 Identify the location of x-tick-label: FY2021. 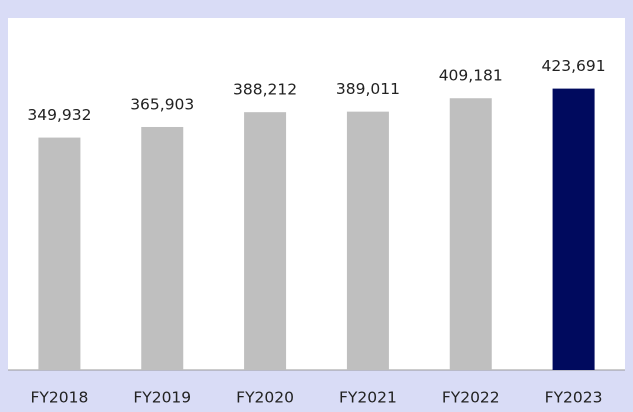
(368, 398).